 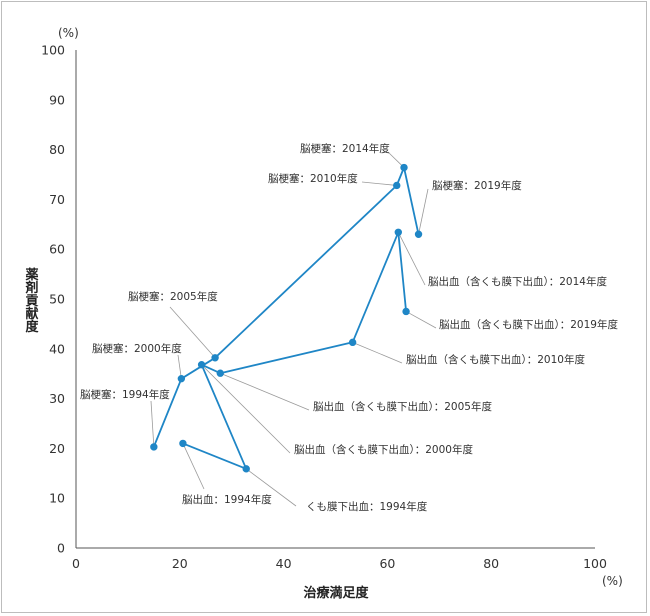 I want to click on y-tick-label: 50, so click(x=57, y=299).